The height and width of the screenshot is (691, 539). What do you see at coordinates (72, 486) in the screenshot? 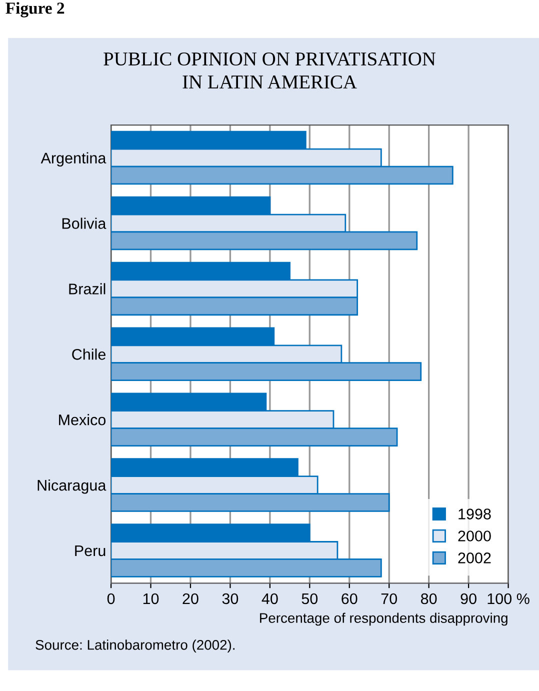
I see `y-tick-label: Nicaragua` at bounding box center [72, 486].